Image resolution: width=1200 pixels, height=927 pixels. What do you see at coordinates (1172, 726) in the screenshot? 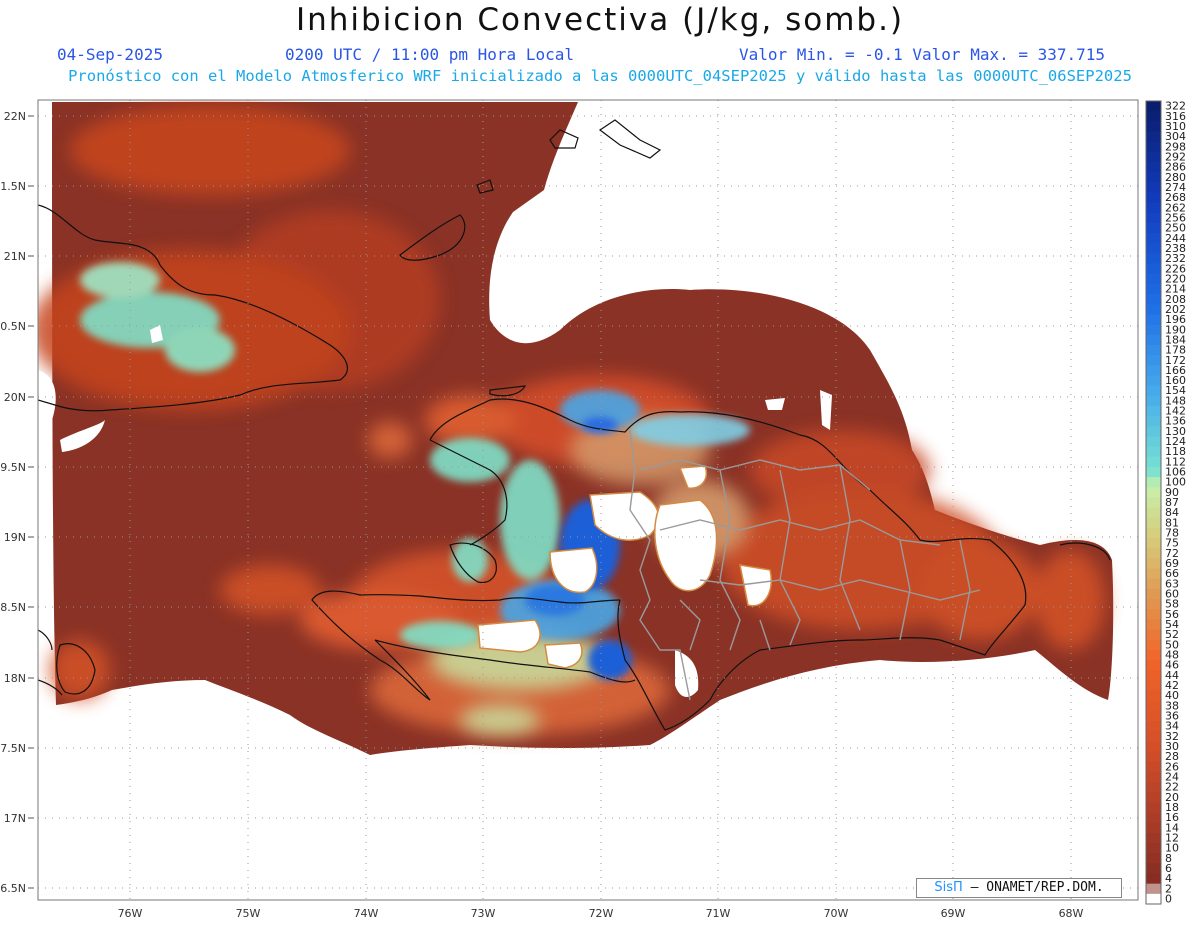
I see `colorbar-label: 34` at bounding box center [1172, 726].